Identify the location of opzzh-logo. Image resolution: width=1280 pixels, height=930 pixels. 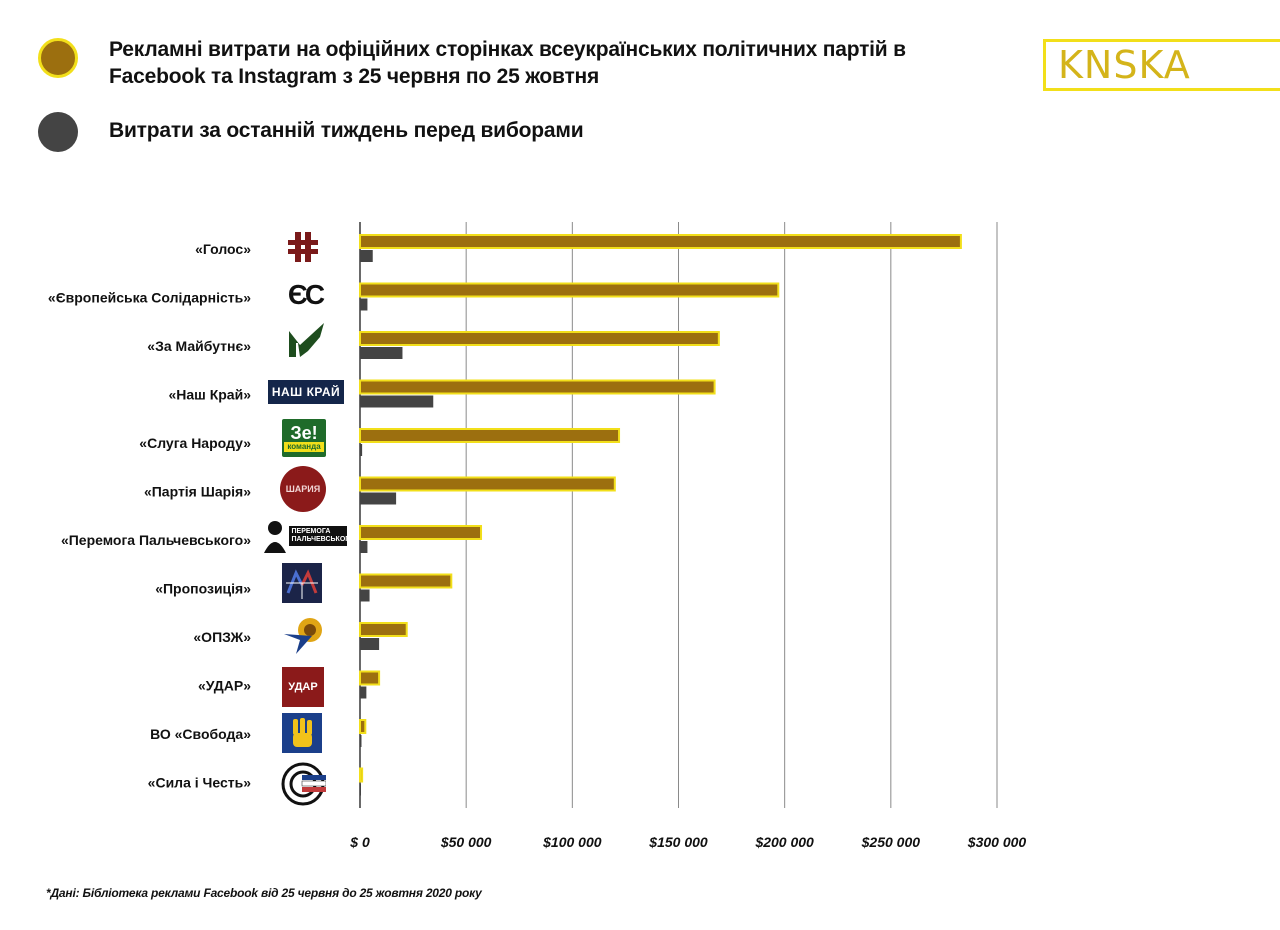
(304, 634).